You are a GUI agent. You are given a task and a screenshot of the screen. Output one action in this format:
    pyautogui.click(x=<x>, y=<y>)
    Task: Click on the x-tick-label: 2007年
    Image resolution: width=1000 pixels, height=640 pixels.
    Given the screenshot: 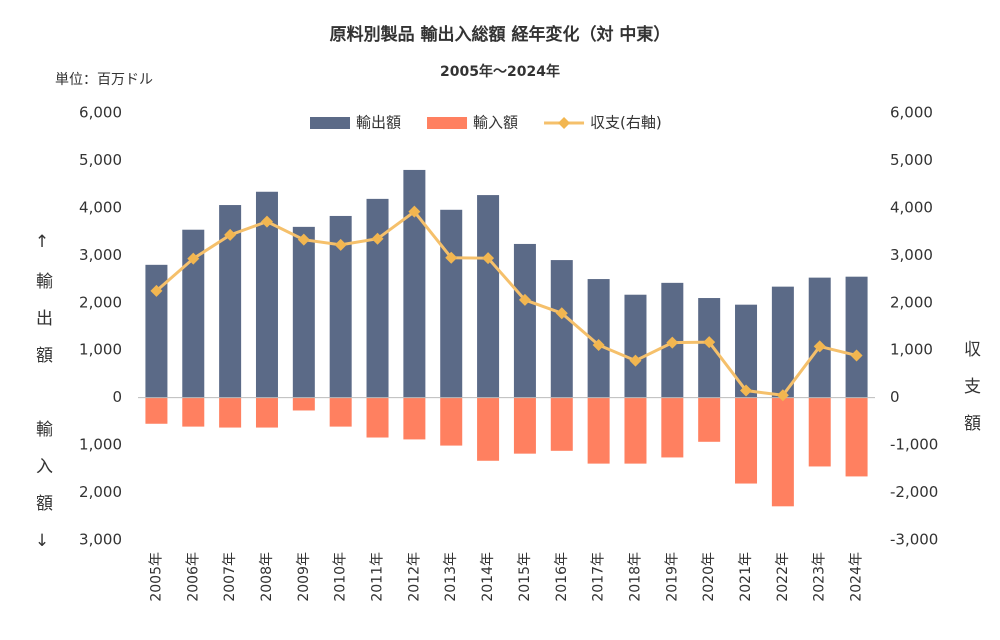 What is the action you would take?
    pyautogui.click(x=230, y=577)
    